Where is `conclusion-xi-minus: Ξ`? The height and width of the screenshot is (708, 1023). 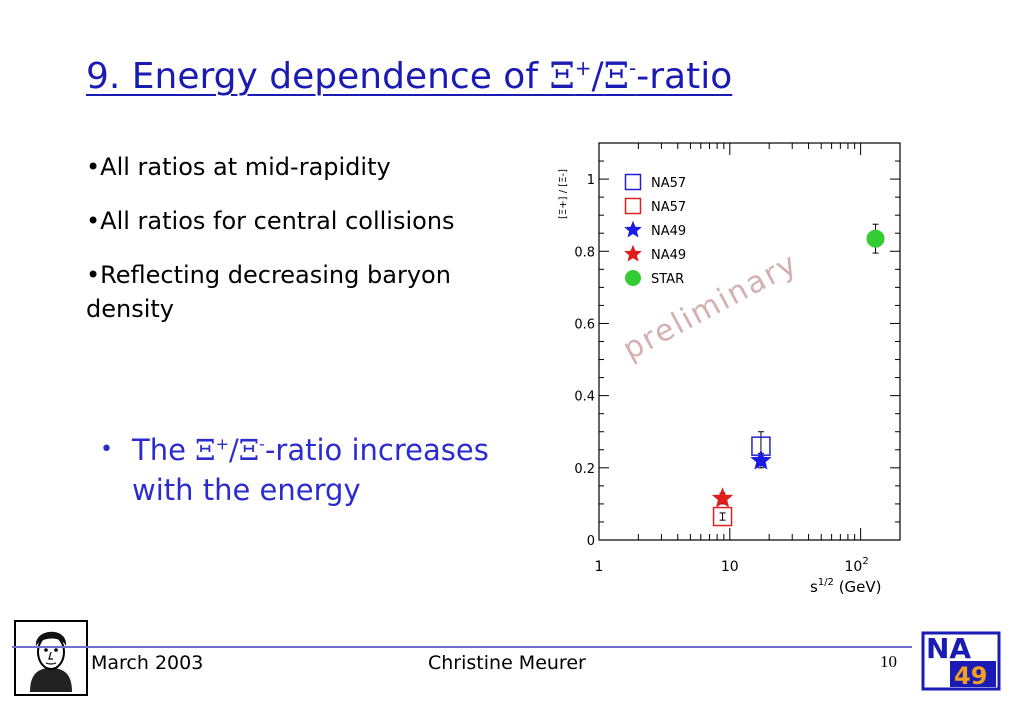 conclusion-xi-minus: Ξ is located at coordinates (249, 450).